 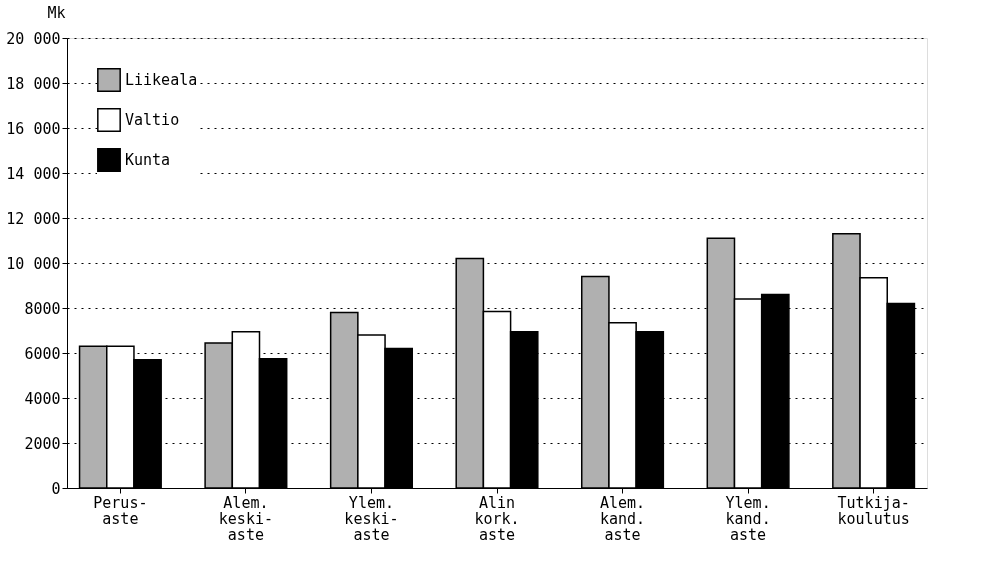 What do you see at coordinates (873, 510) in the screenshot?
I see `x-tick-label: Tutkija- koulutus` at bounding box center [873, 510].